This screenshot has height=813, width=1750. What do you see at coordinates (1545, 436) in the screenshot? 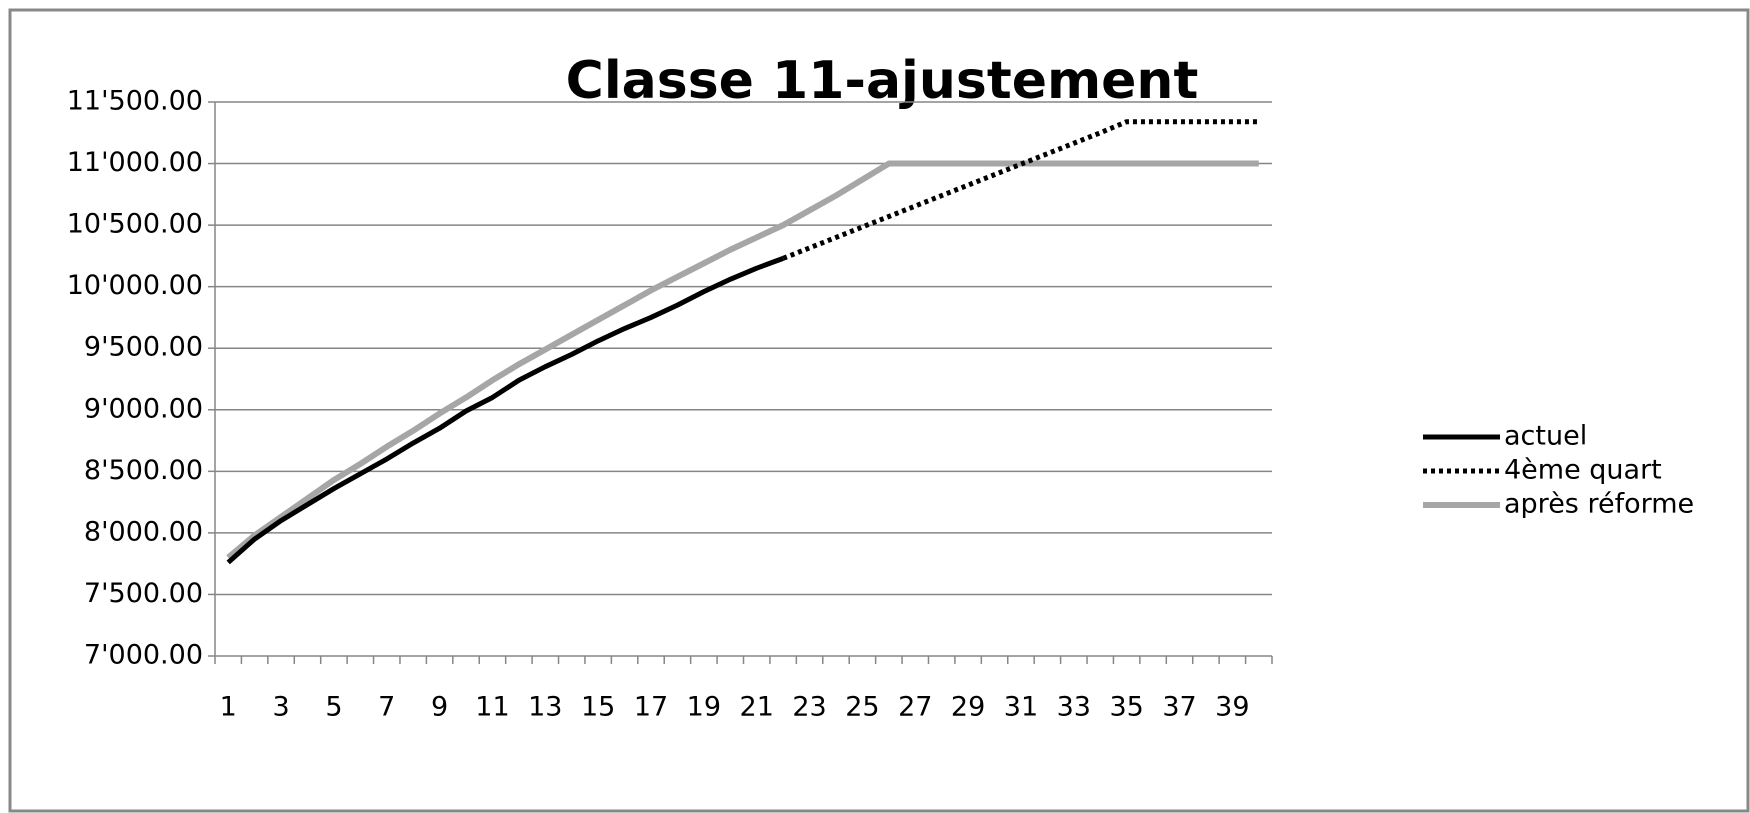
I see `legend-label: actuel` at bounding box center [1545, 436].